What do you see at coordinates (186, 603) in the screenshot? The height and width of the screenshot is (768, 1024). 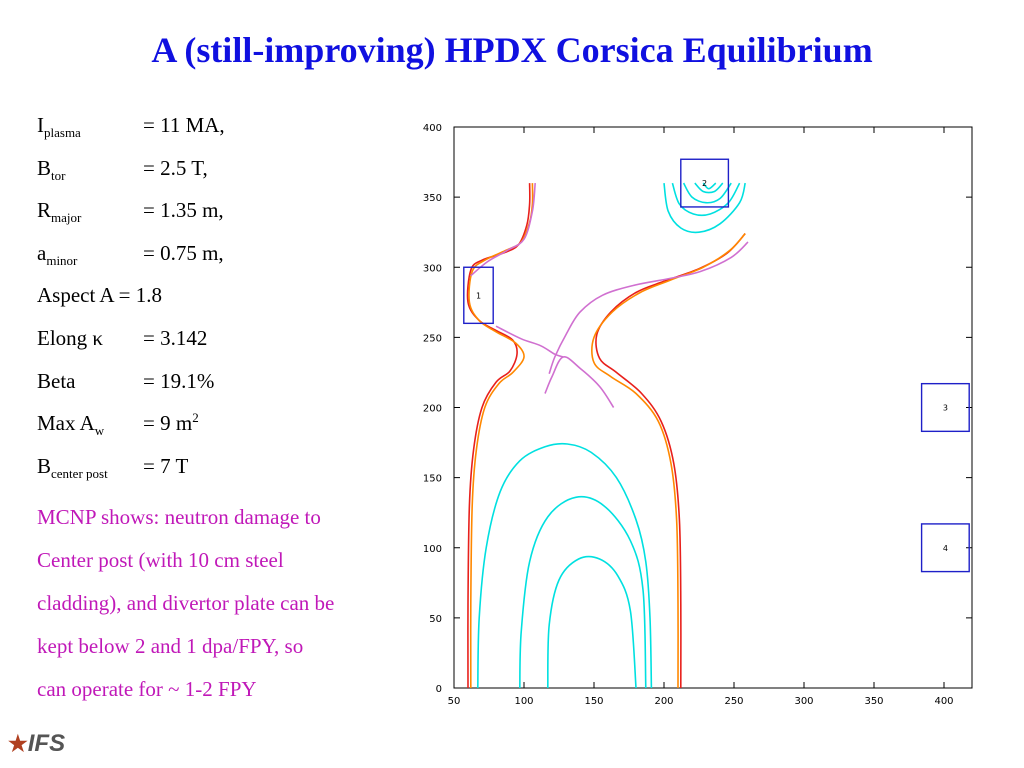 I see `note-line: cladding), and divertor plate can be` at bounding box center [186, 603].